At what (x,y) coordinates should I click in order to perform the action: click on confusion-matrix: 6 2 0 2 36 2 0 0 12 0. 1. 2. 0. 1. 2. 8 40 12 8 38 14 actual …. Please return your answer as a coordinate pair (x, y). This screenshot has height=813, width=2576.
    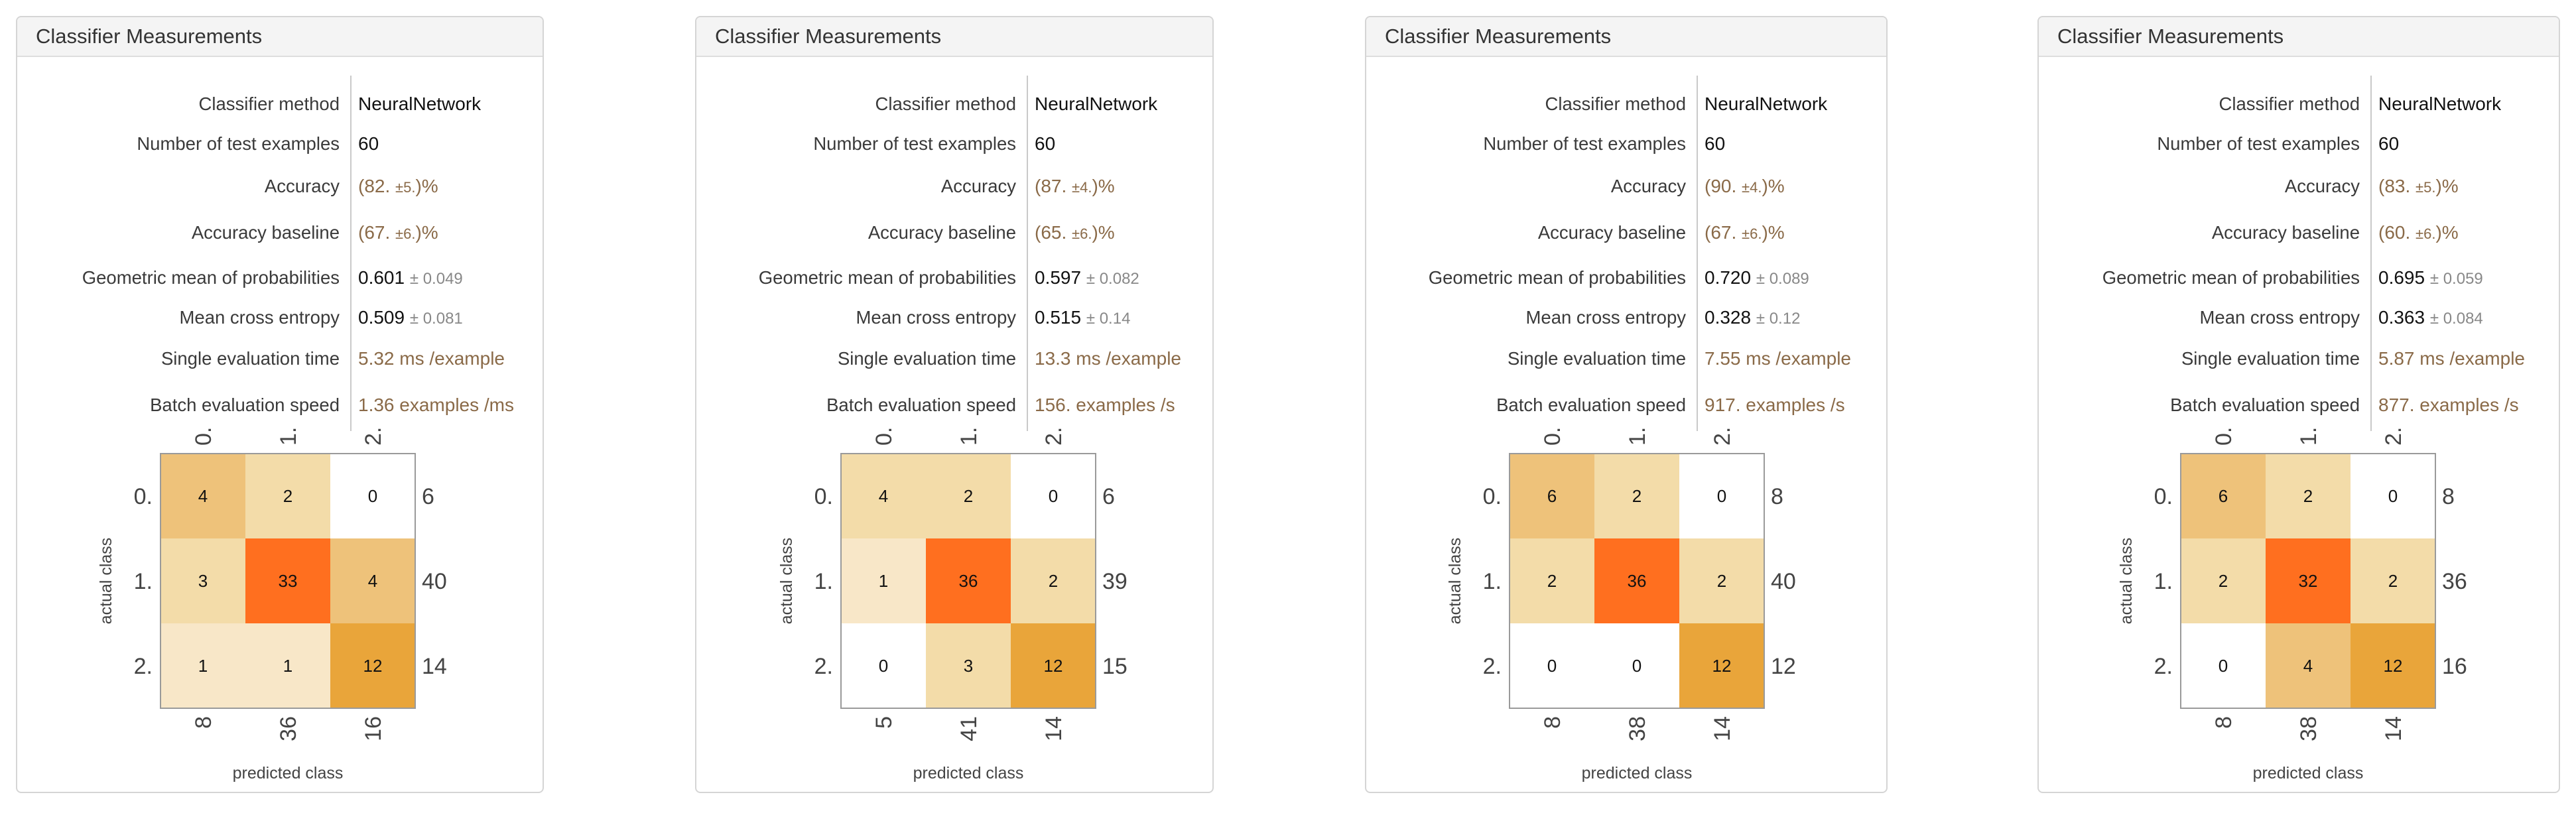
    Looking at the image, I should click on (1621, 604).